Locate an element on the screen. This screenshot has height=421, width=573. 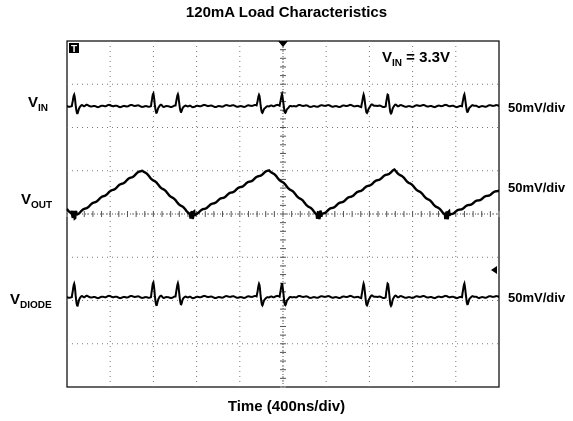
series-scale-vdiode: 50mV/div is located at coordinates (537, 297).